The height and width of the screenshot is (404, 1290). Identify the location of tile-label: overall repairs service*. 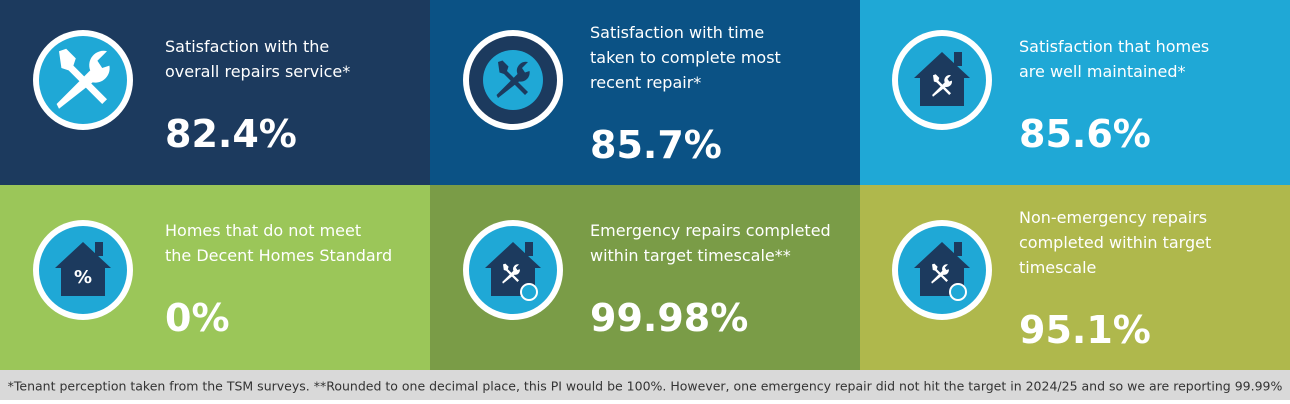
(257, 71).